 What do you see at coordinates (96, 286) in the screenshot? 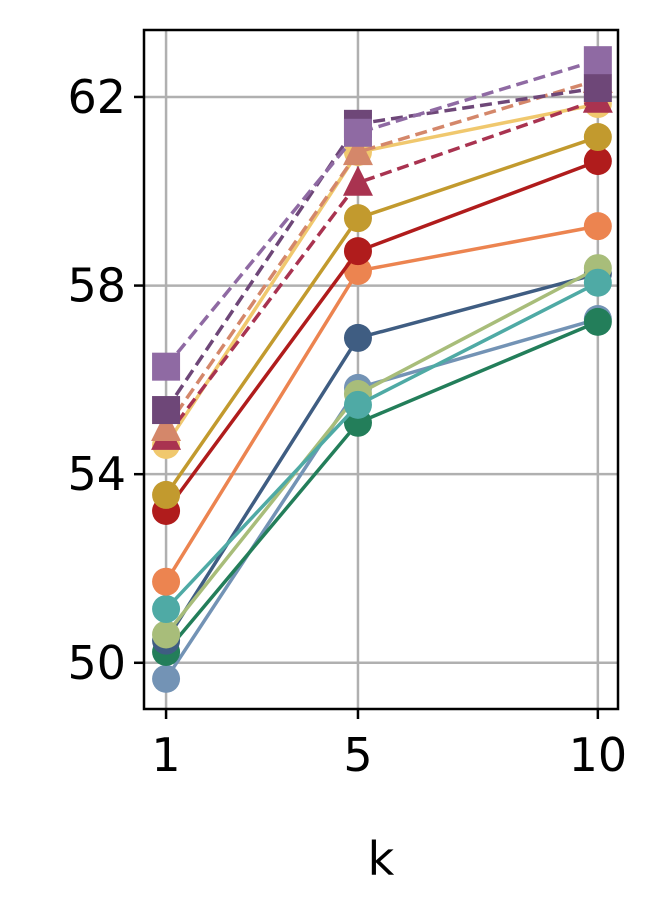
I see `y-tick-label: 58` at bounding box center [96, 286].